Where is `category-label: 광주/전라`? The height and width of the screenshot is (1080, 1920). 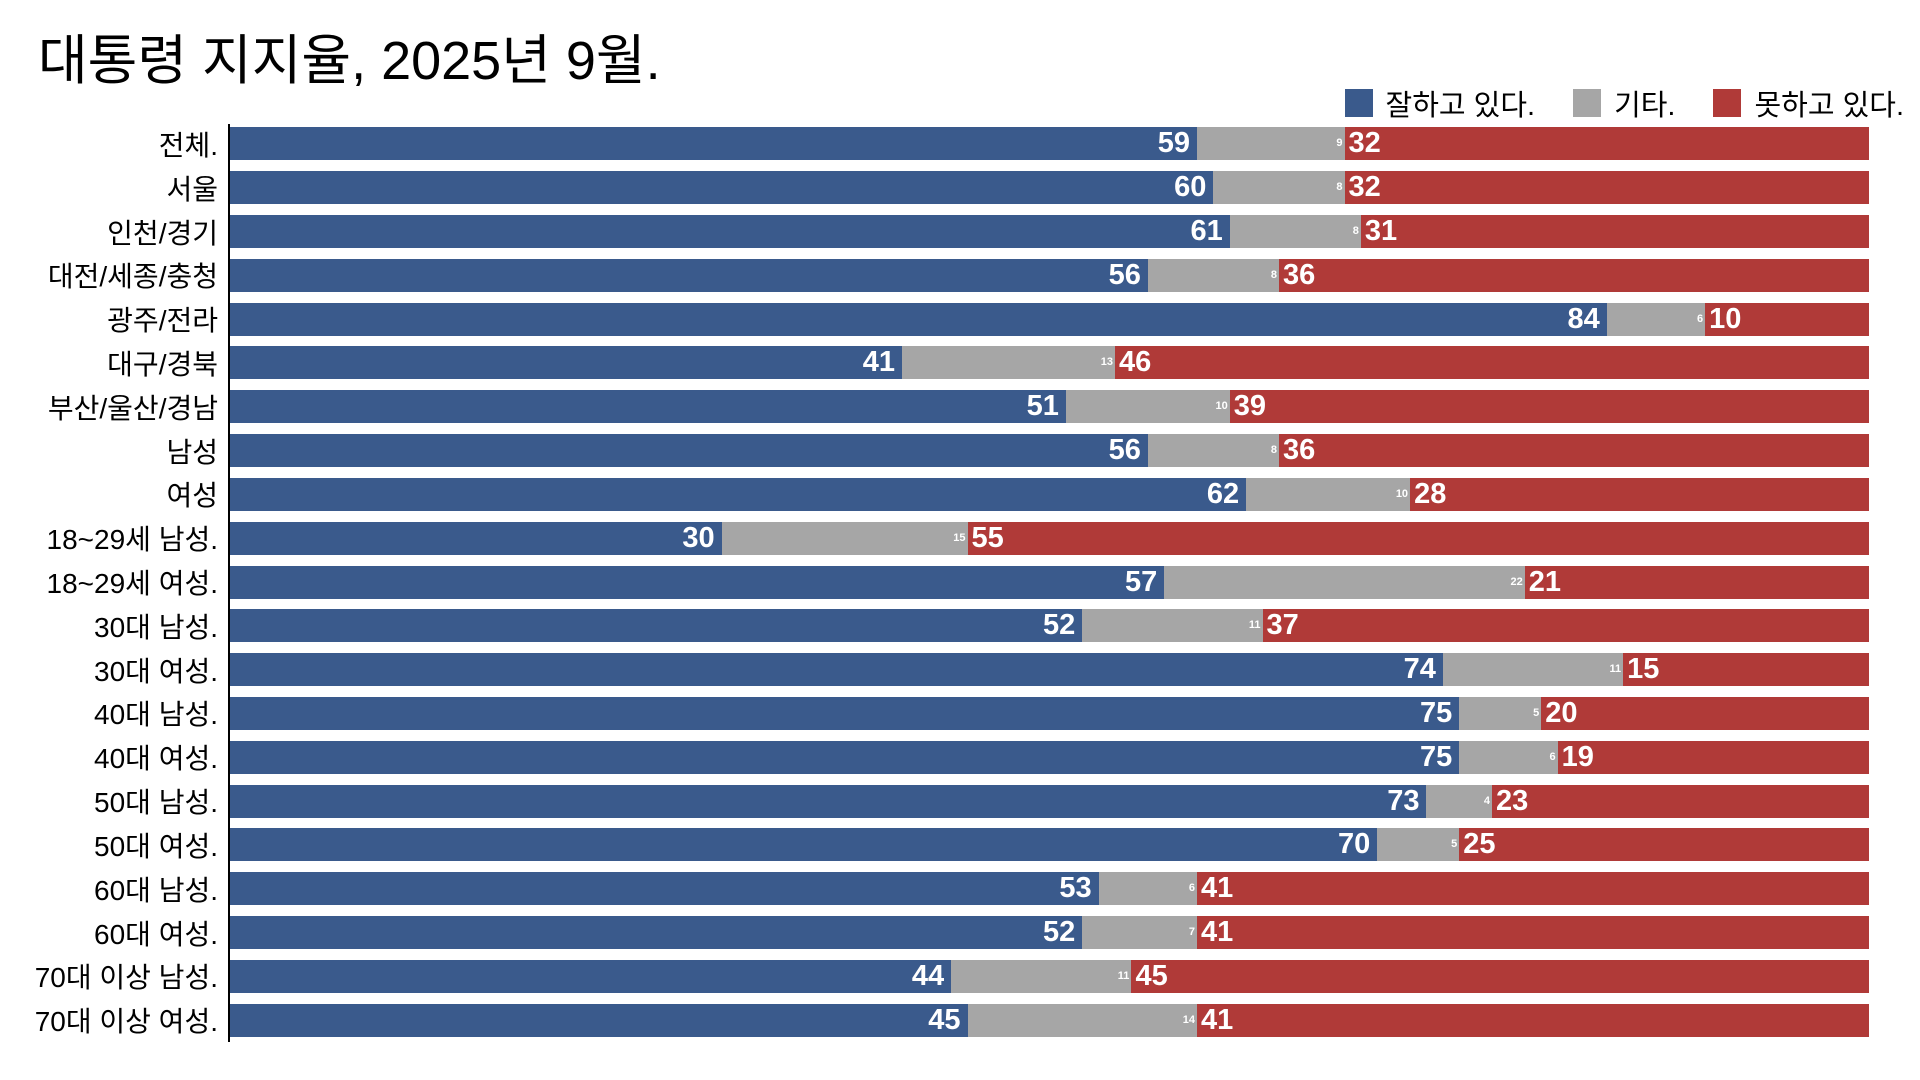 category-label: 광주/전라 is located at coordinates (162, 321).